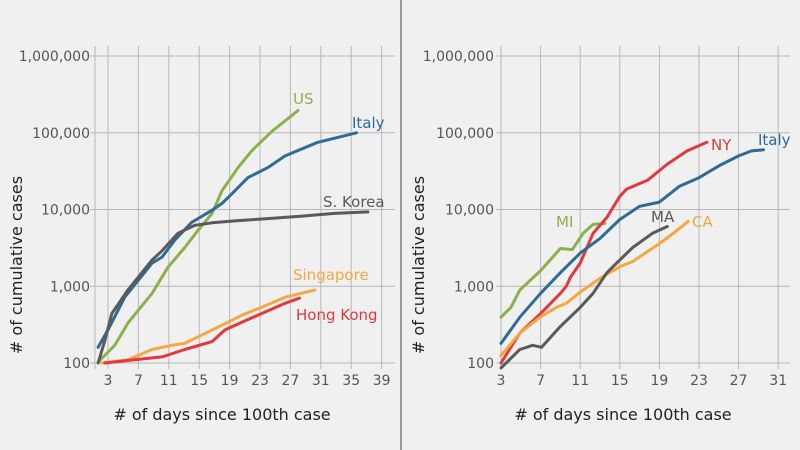 This screenshot has height=450, width=800. Describe the element at coordinates (553, 270) in the screenshot. I see `series-line-mi` at that location.